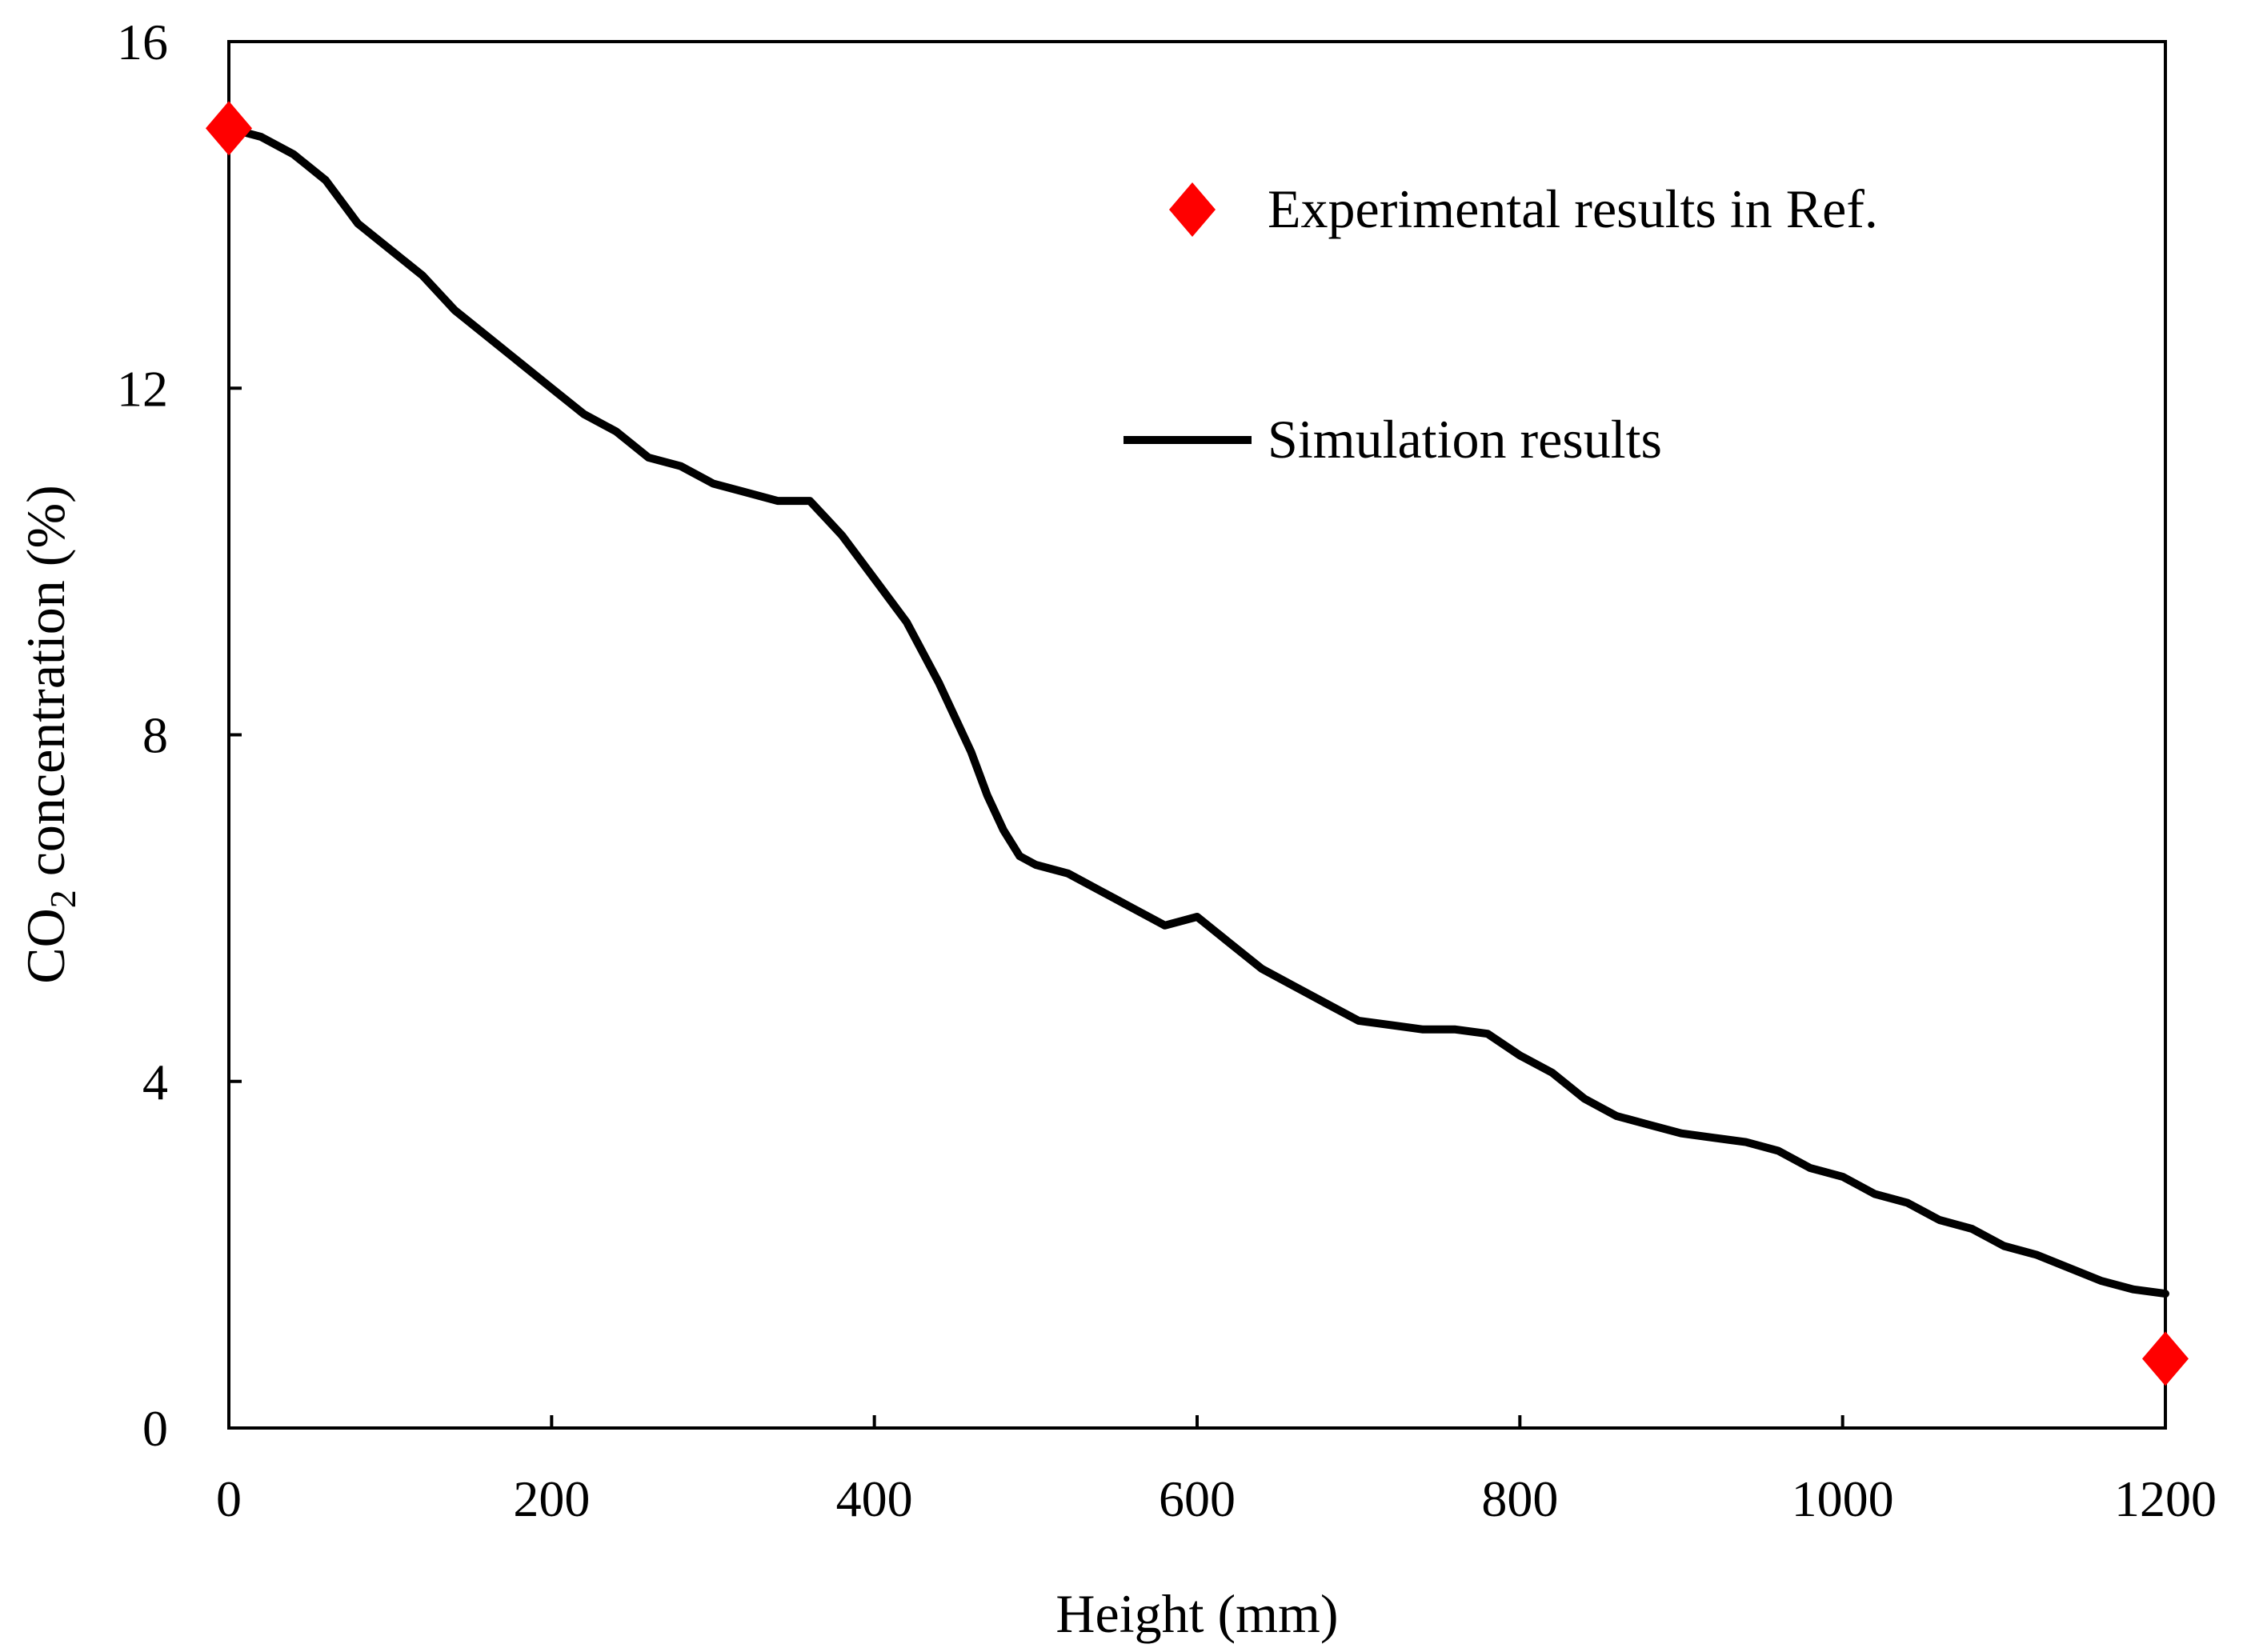 Image resolution: width=2243 pixels, height=1652 pixels. I want to click on y-axis-title: CO2 concentration (%), so click(49, 734).